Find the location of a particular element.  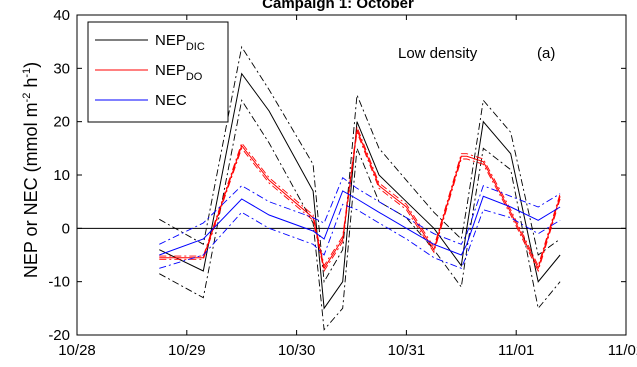

y-tick-label: 40 is located at coordinates (61, 15).